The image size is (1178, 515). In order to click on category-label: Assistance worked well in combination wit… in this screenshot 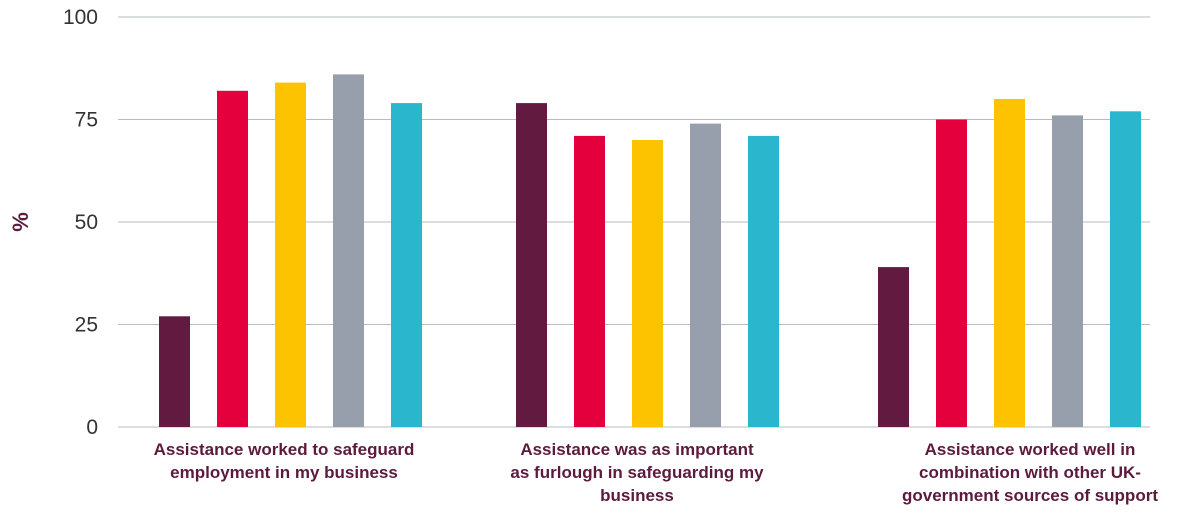, I will do `click(1030, 472)`.